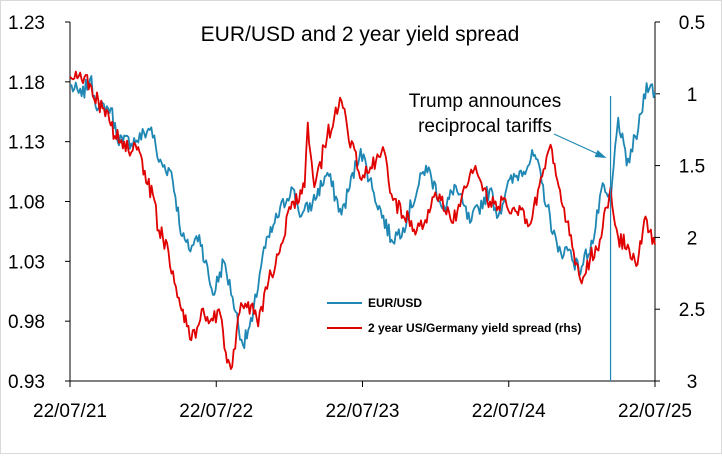 Image resolution: width=722 pixels, height=459 pixels. What do you see at coordinates (26, 83) in the screenshot?
I see `left-tick-label: 1.18` at bounding box center [26, 83].